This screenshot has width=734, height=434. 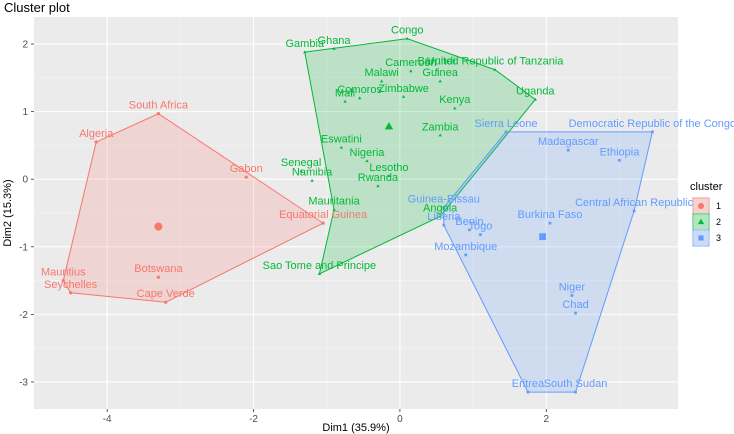 I want to click on label-chad: Chad, so click(x=575, y=305).